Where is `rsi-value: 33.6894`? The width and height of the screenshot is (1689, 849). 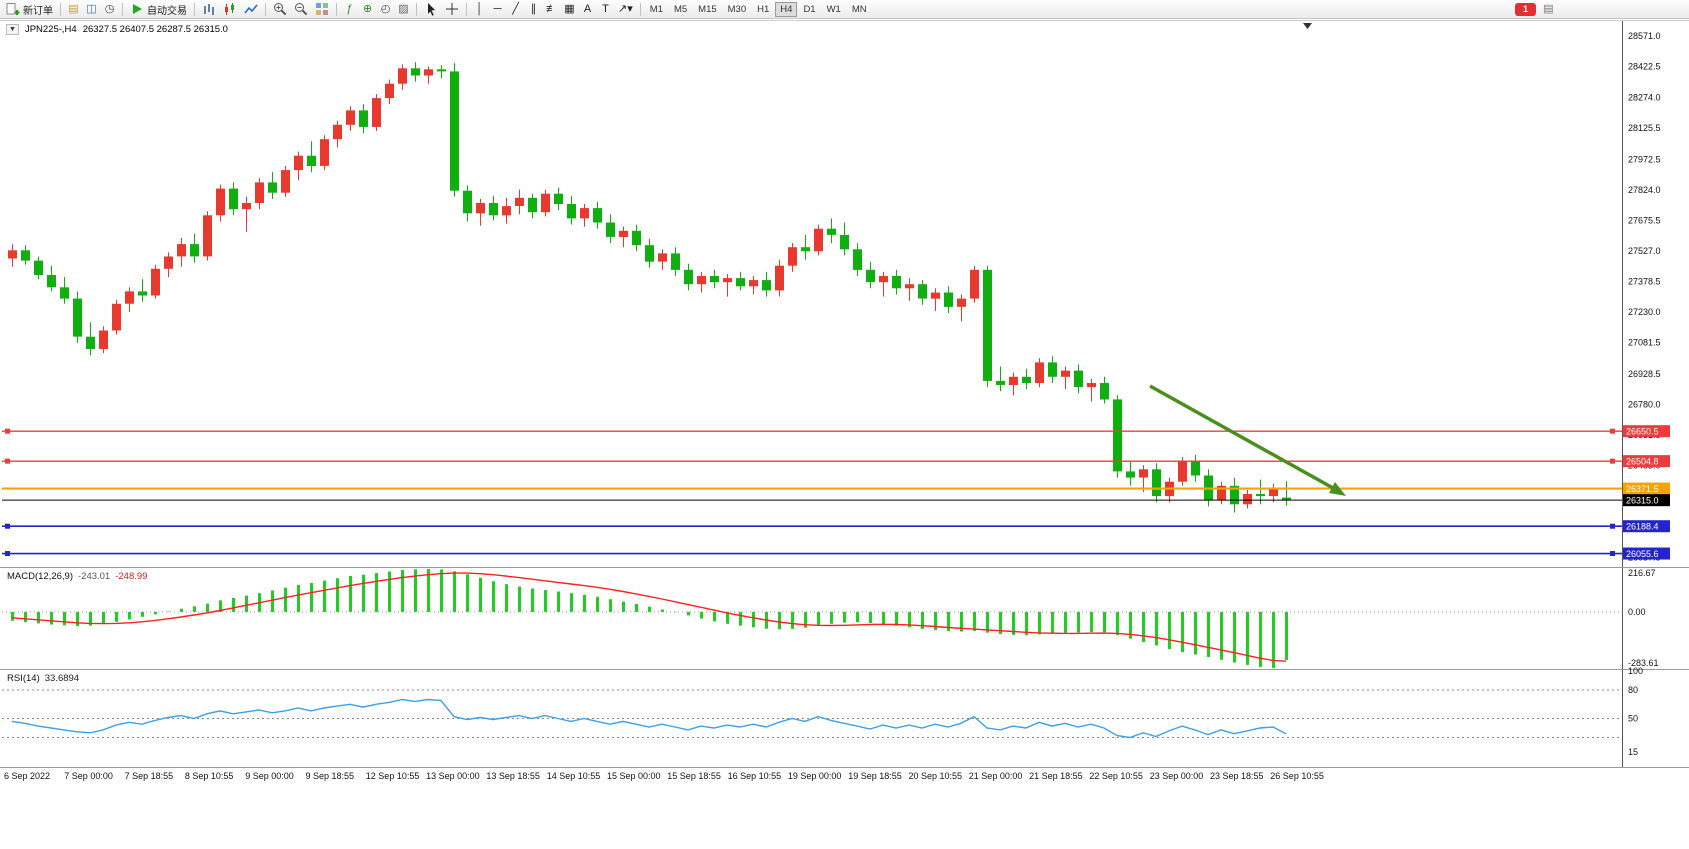
rsi-value: 33.6894 is located at coordinates (62, 678).